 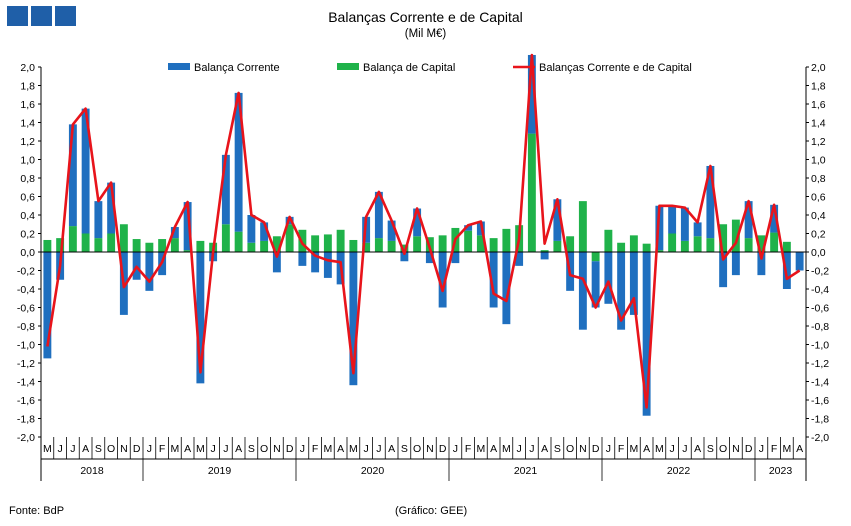 I want to click on legend-swatch, so click(x=179, y=66).